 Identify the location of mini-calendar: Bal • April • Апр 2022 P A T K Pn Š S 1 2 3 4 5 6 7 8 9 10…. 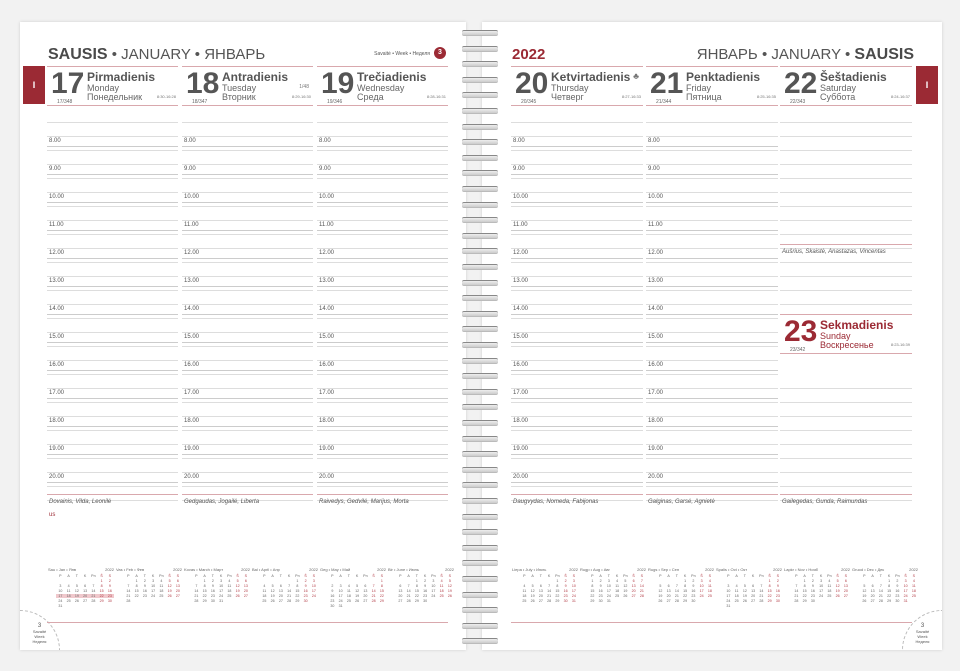
(285, 585).